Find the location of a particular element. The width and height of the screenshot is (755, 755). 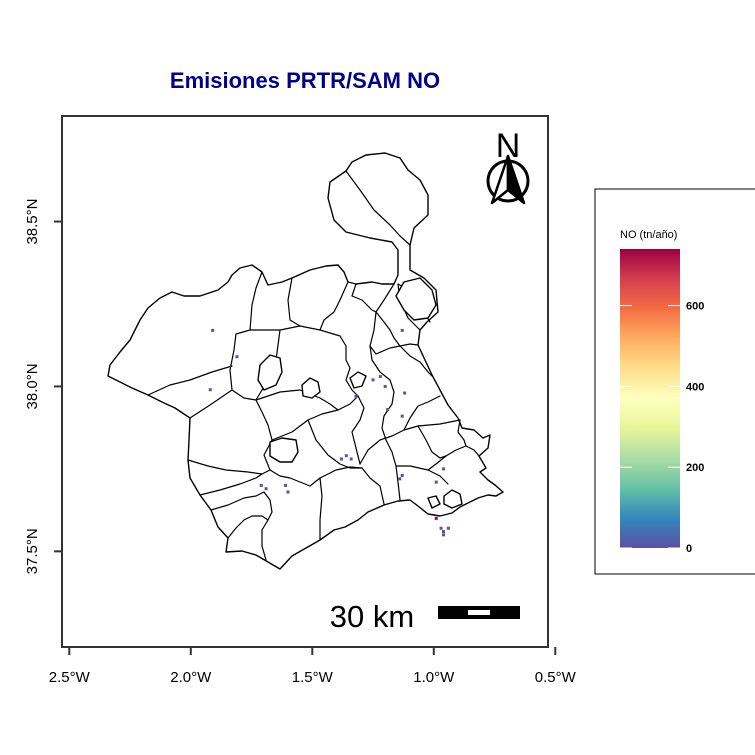

legend-tick-label: 0 is located at coordinates (689, 549).